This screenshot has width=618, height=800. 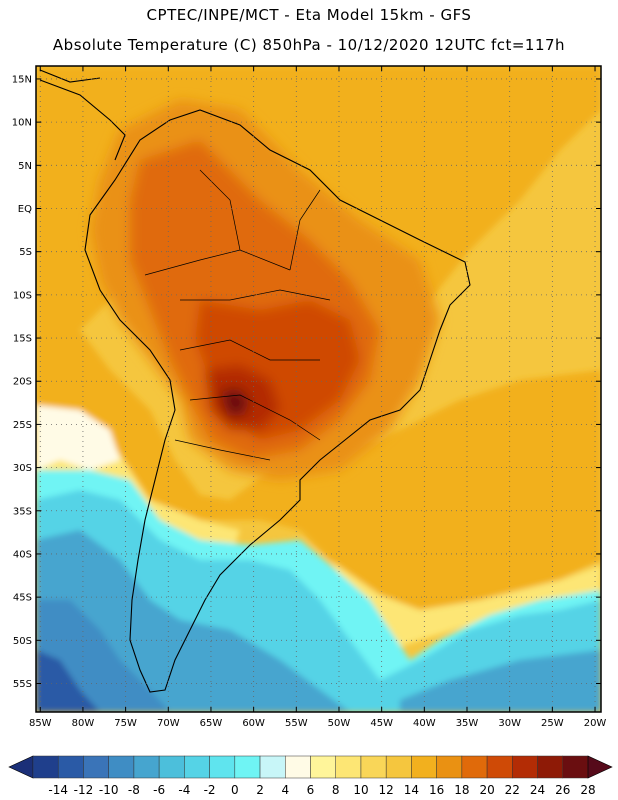 What do you see at coordinates (134, 790) in the screenshot?
I see `colorbar-label: -8` at bounding box center [134, 790].